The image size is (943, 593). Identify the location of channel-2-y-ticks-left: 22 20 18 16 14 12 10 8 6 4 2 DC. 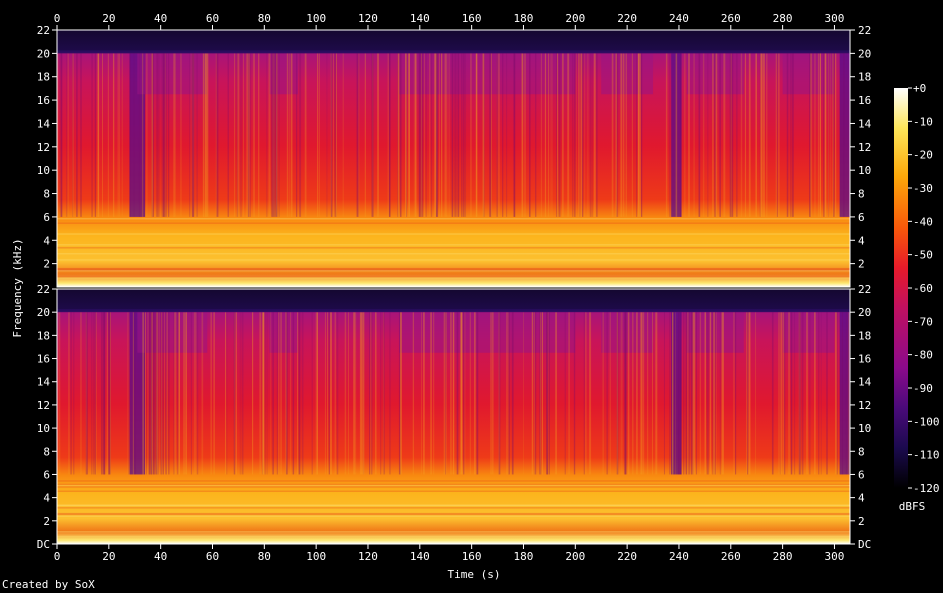
(47, 417).